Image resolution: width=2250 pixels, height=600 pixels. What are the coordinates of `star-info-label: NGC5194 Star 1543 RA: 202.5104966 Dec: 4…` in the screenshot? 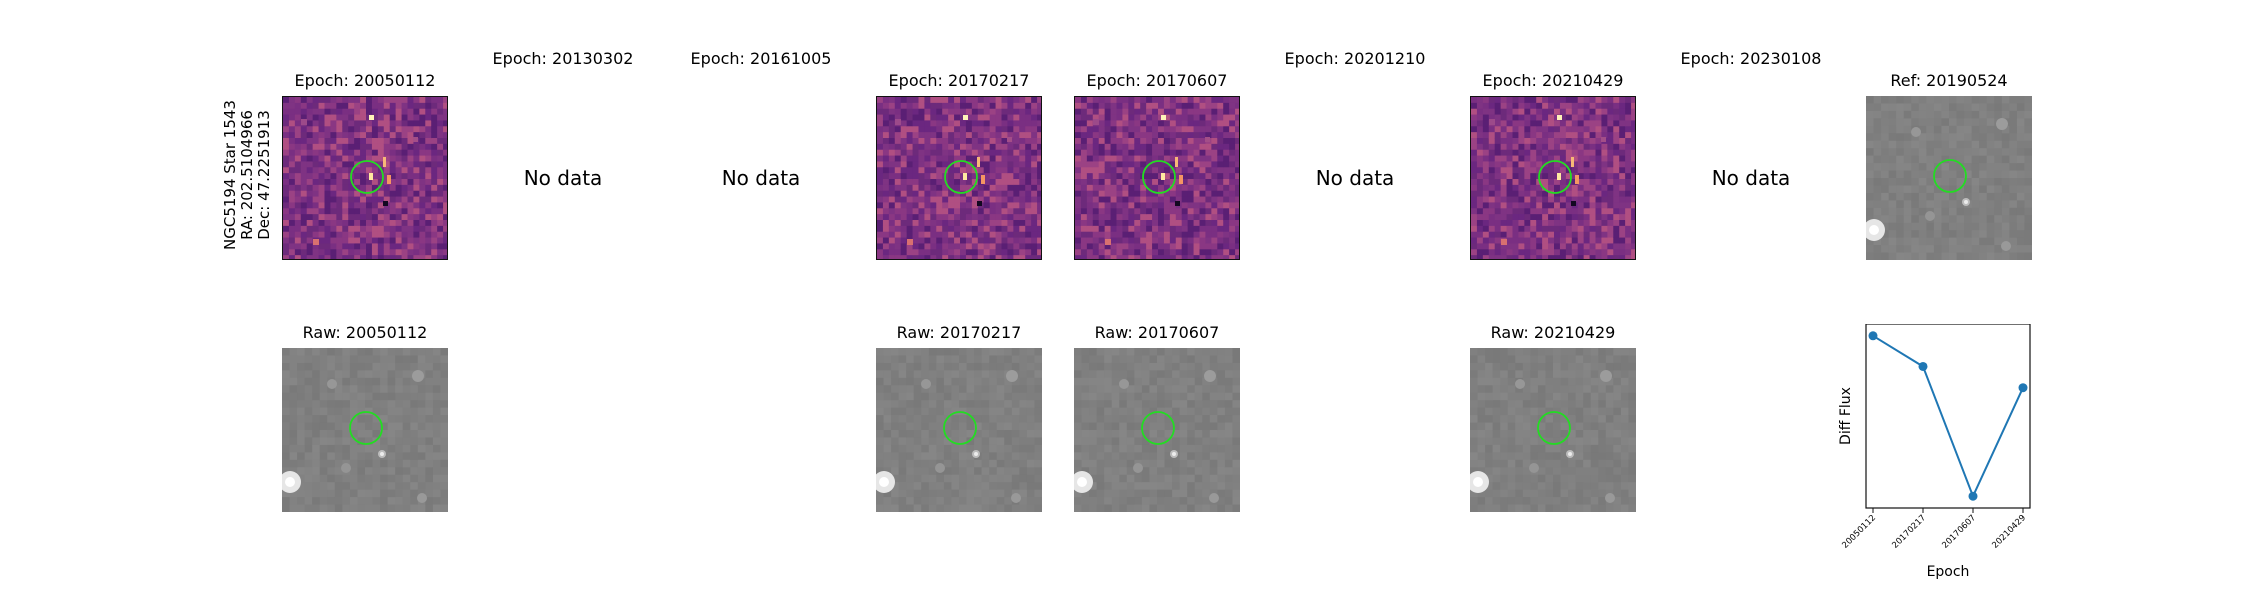 It's located at (248, 175).